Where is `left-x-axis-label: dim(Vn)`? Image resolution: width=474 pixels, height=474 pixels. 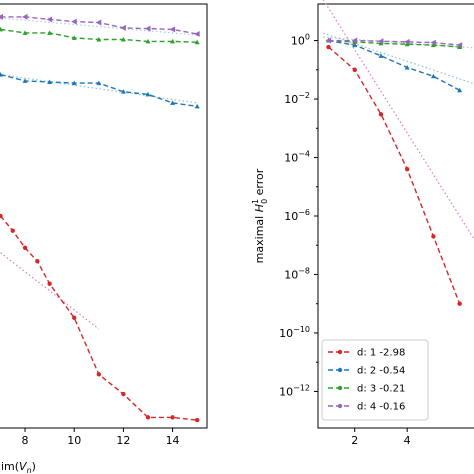
left-x-axis-label: dim(Vn) is located at coordinates (18, 467).